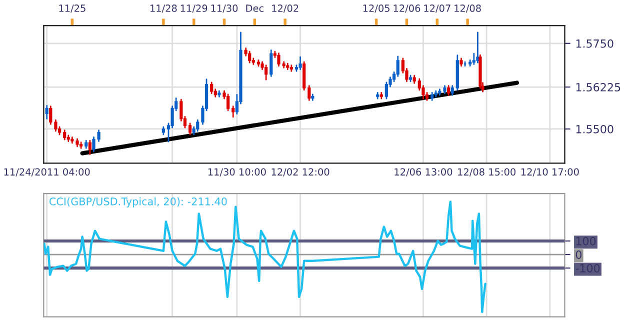  Describe the element at coordinates (423, 172) in the screenshot. I see `x-tick-label: 12/06 13:00` at that location.